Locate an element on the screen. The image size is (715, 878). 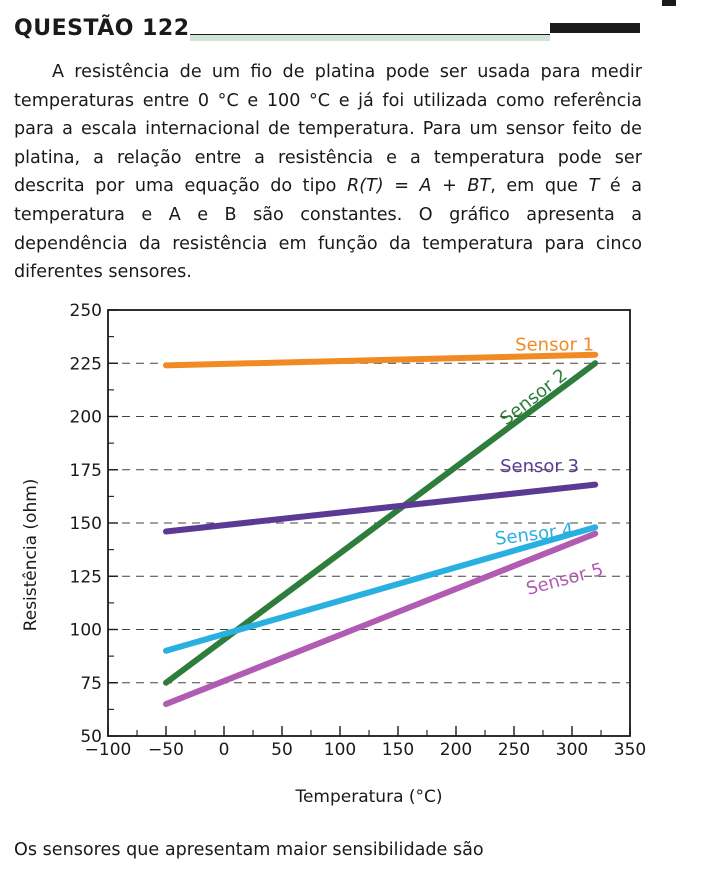
y-tick-label: 175 is located at coordinates (86, 471).